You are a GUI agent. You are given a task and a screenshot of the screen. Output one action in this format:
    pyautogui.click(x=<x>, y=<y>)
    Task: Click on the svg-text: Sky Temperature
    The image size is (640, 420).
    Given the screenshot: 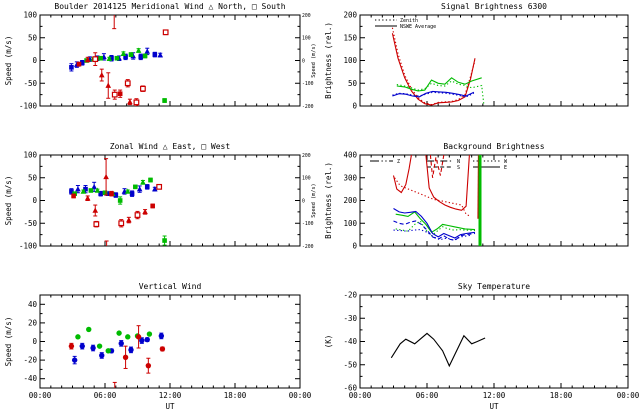 What is the action you would take?
    pyautogui.click(x=494, y=286)
    